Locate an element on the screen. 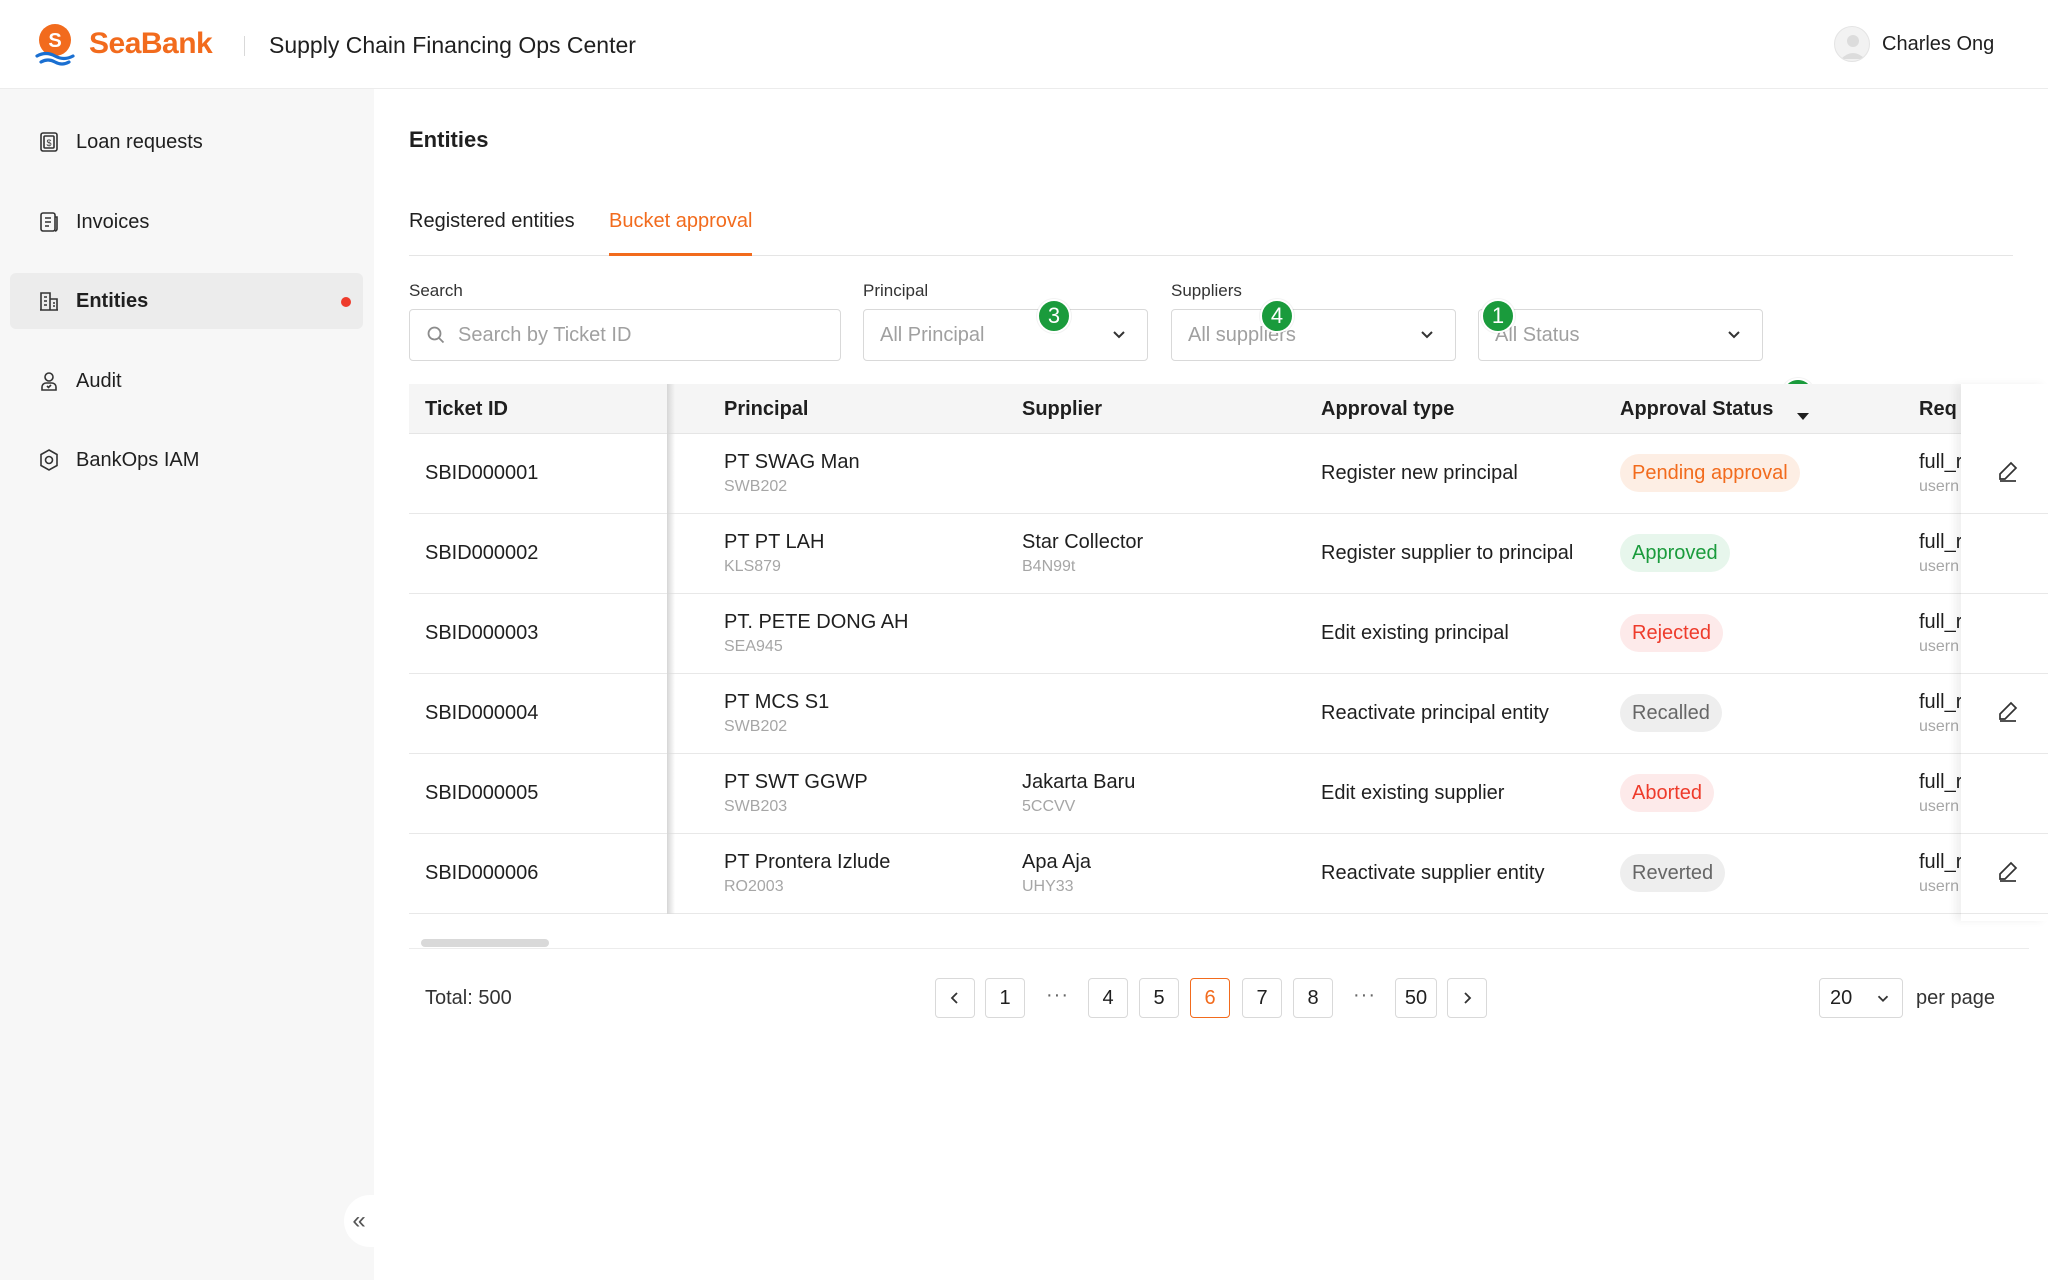 Image resolution: width=2048 pixels, height=1280 pixels. ticket-id-cell: SBID000002 is located at coordinates (482, 553).